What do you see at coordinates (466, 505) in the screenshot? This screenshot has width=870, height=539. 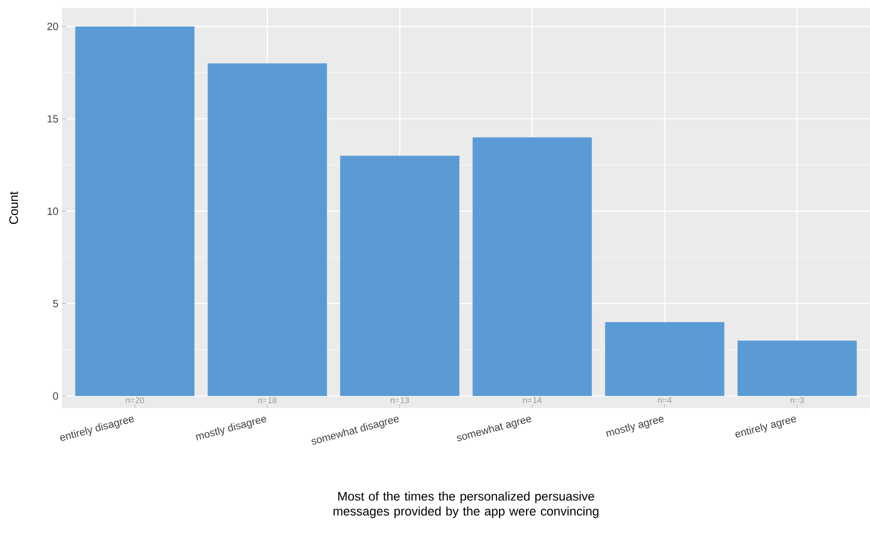 I see `x-axis-title: Most of the times the personalized persuasive messages provided by the app were convincing` at bounding box center [466, 505].